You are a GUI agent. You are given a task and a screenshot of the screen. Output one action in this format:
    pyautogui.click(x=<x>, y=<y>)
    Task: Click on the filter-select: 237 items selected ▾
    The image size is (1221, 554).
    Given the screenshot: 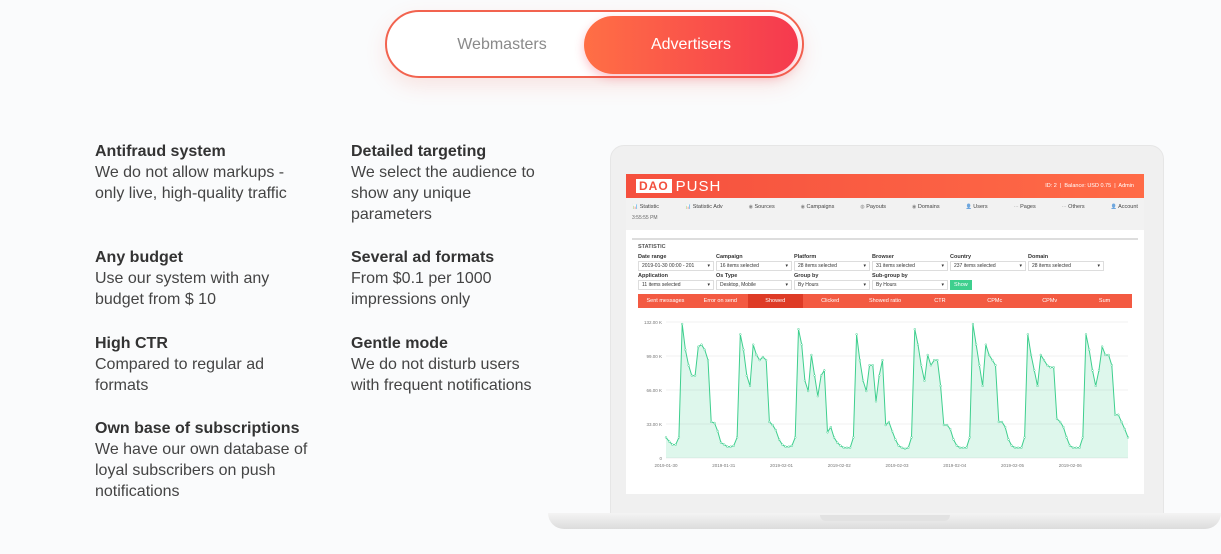 What is the action you would take?
    pyautogui.click(x=988, y=266)
    